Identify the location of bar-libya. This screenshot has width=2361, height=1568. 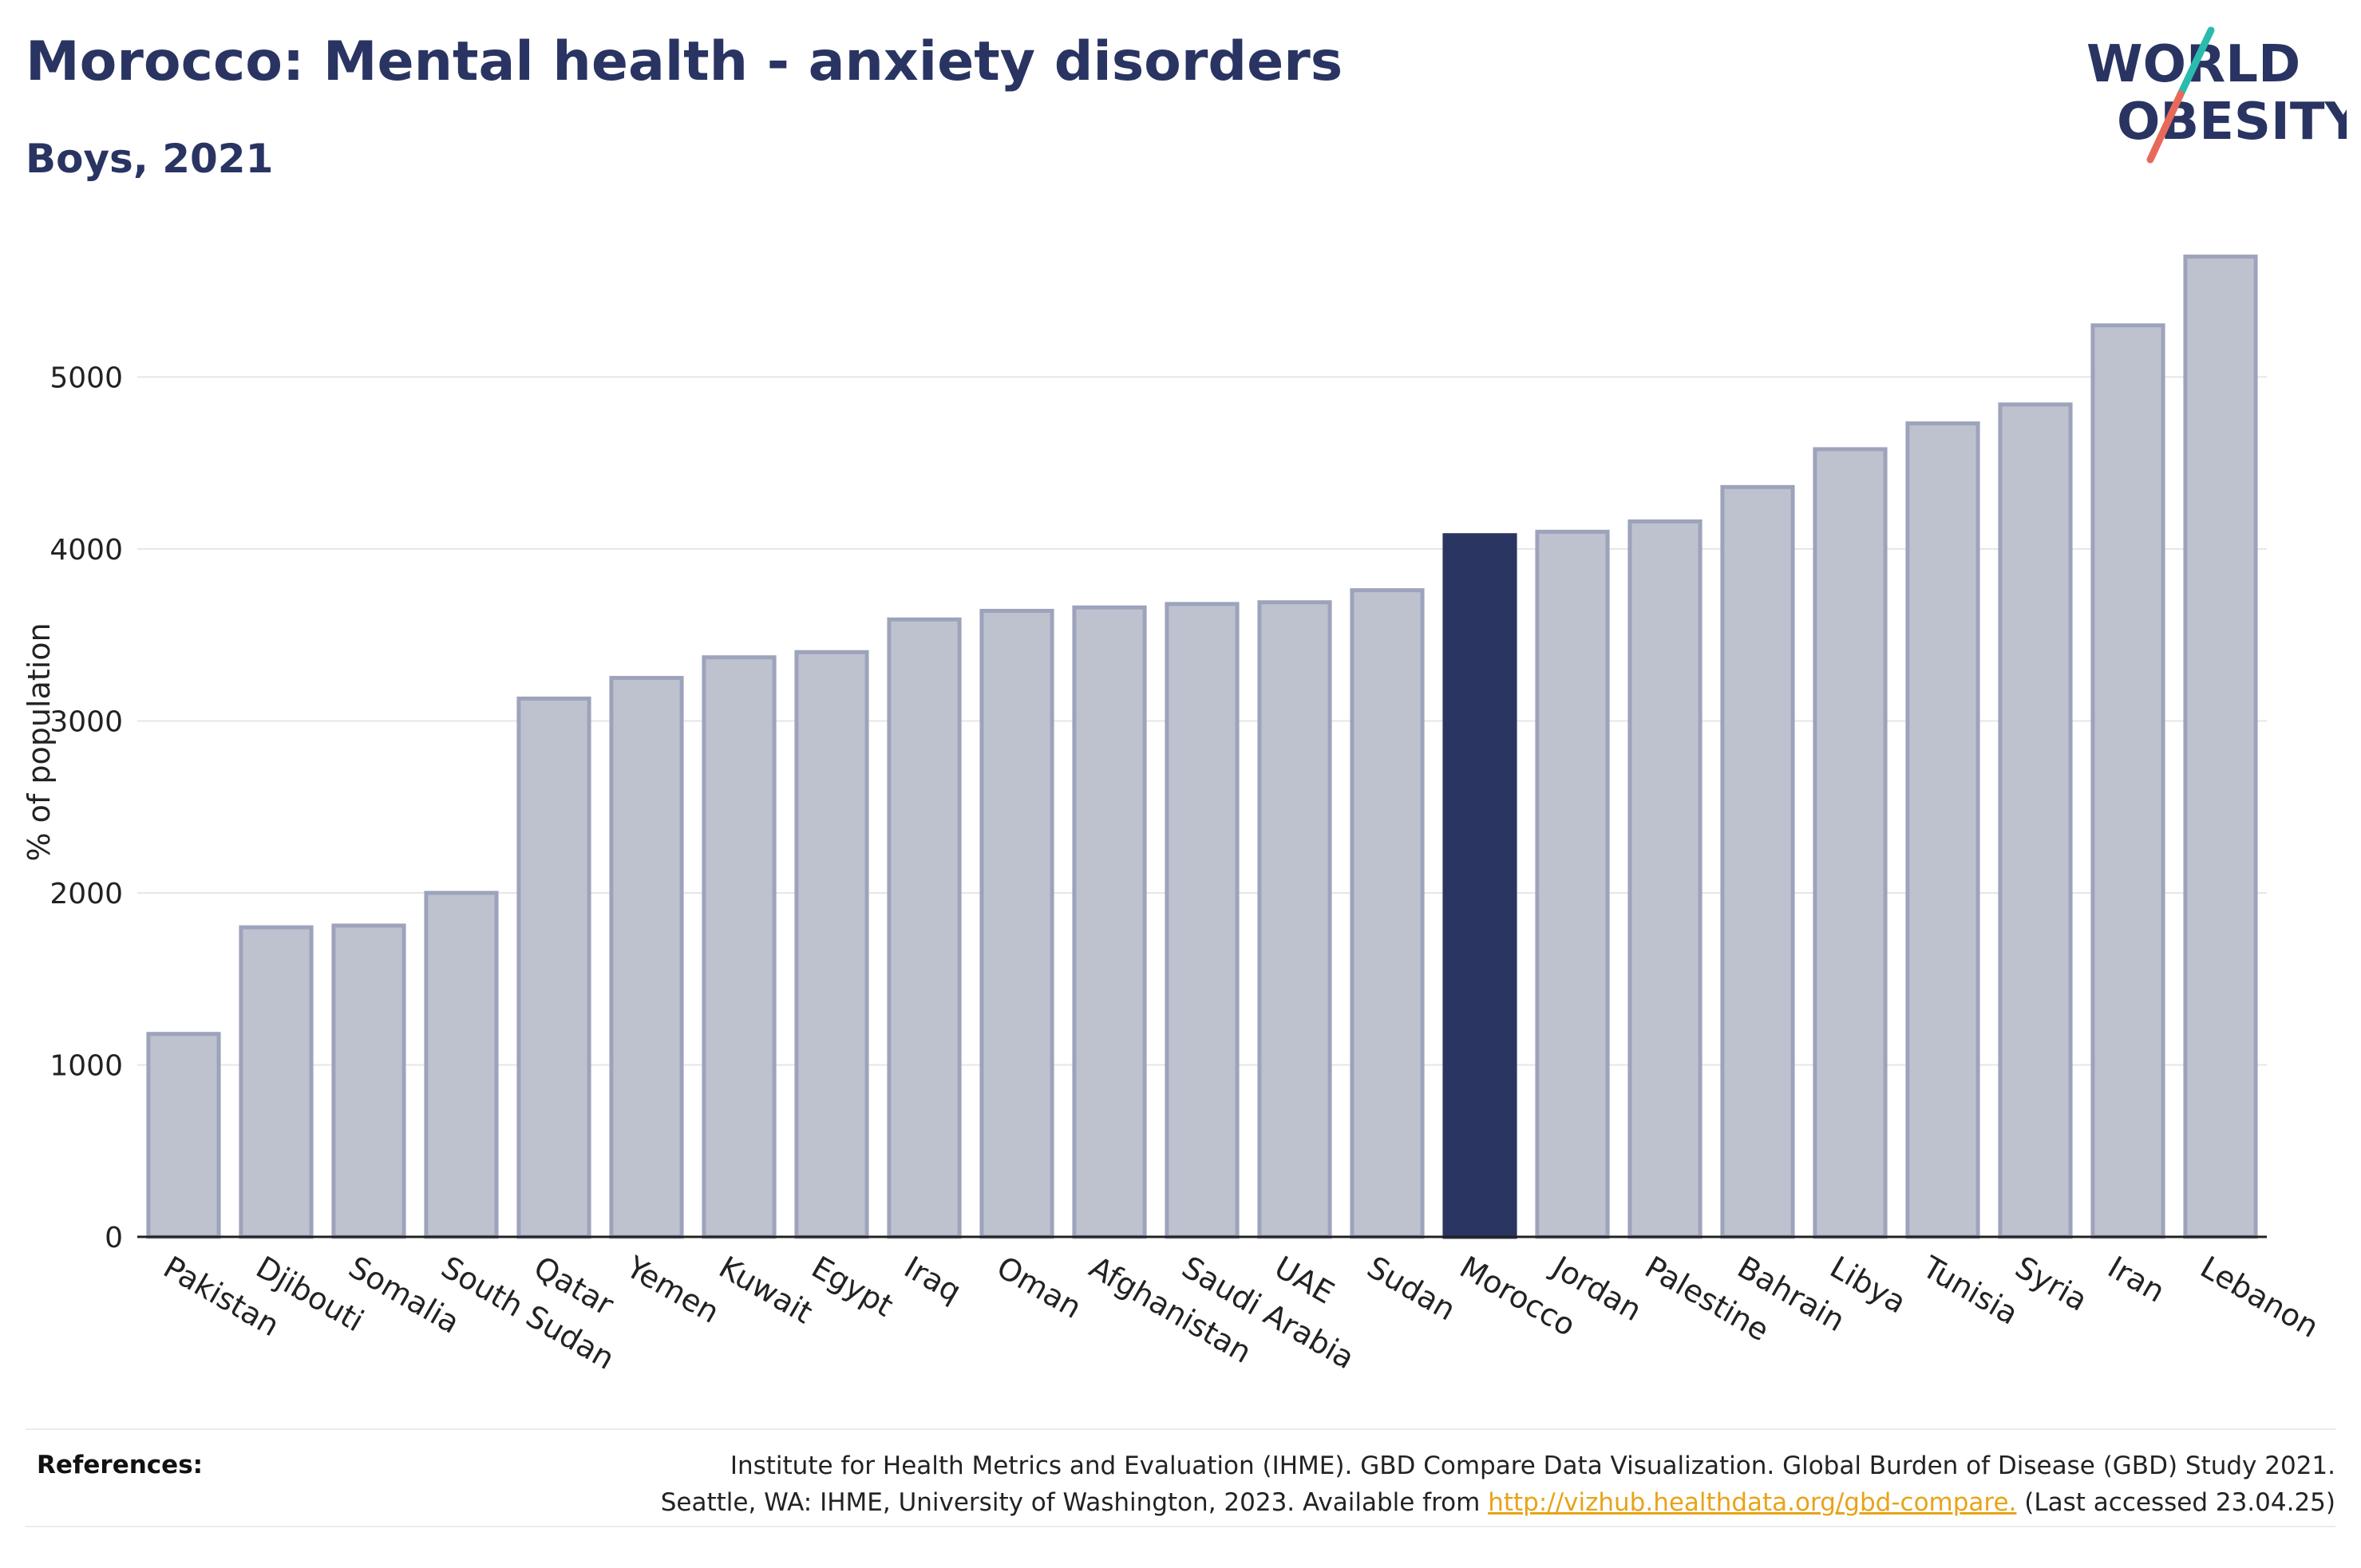
(1850, 843).